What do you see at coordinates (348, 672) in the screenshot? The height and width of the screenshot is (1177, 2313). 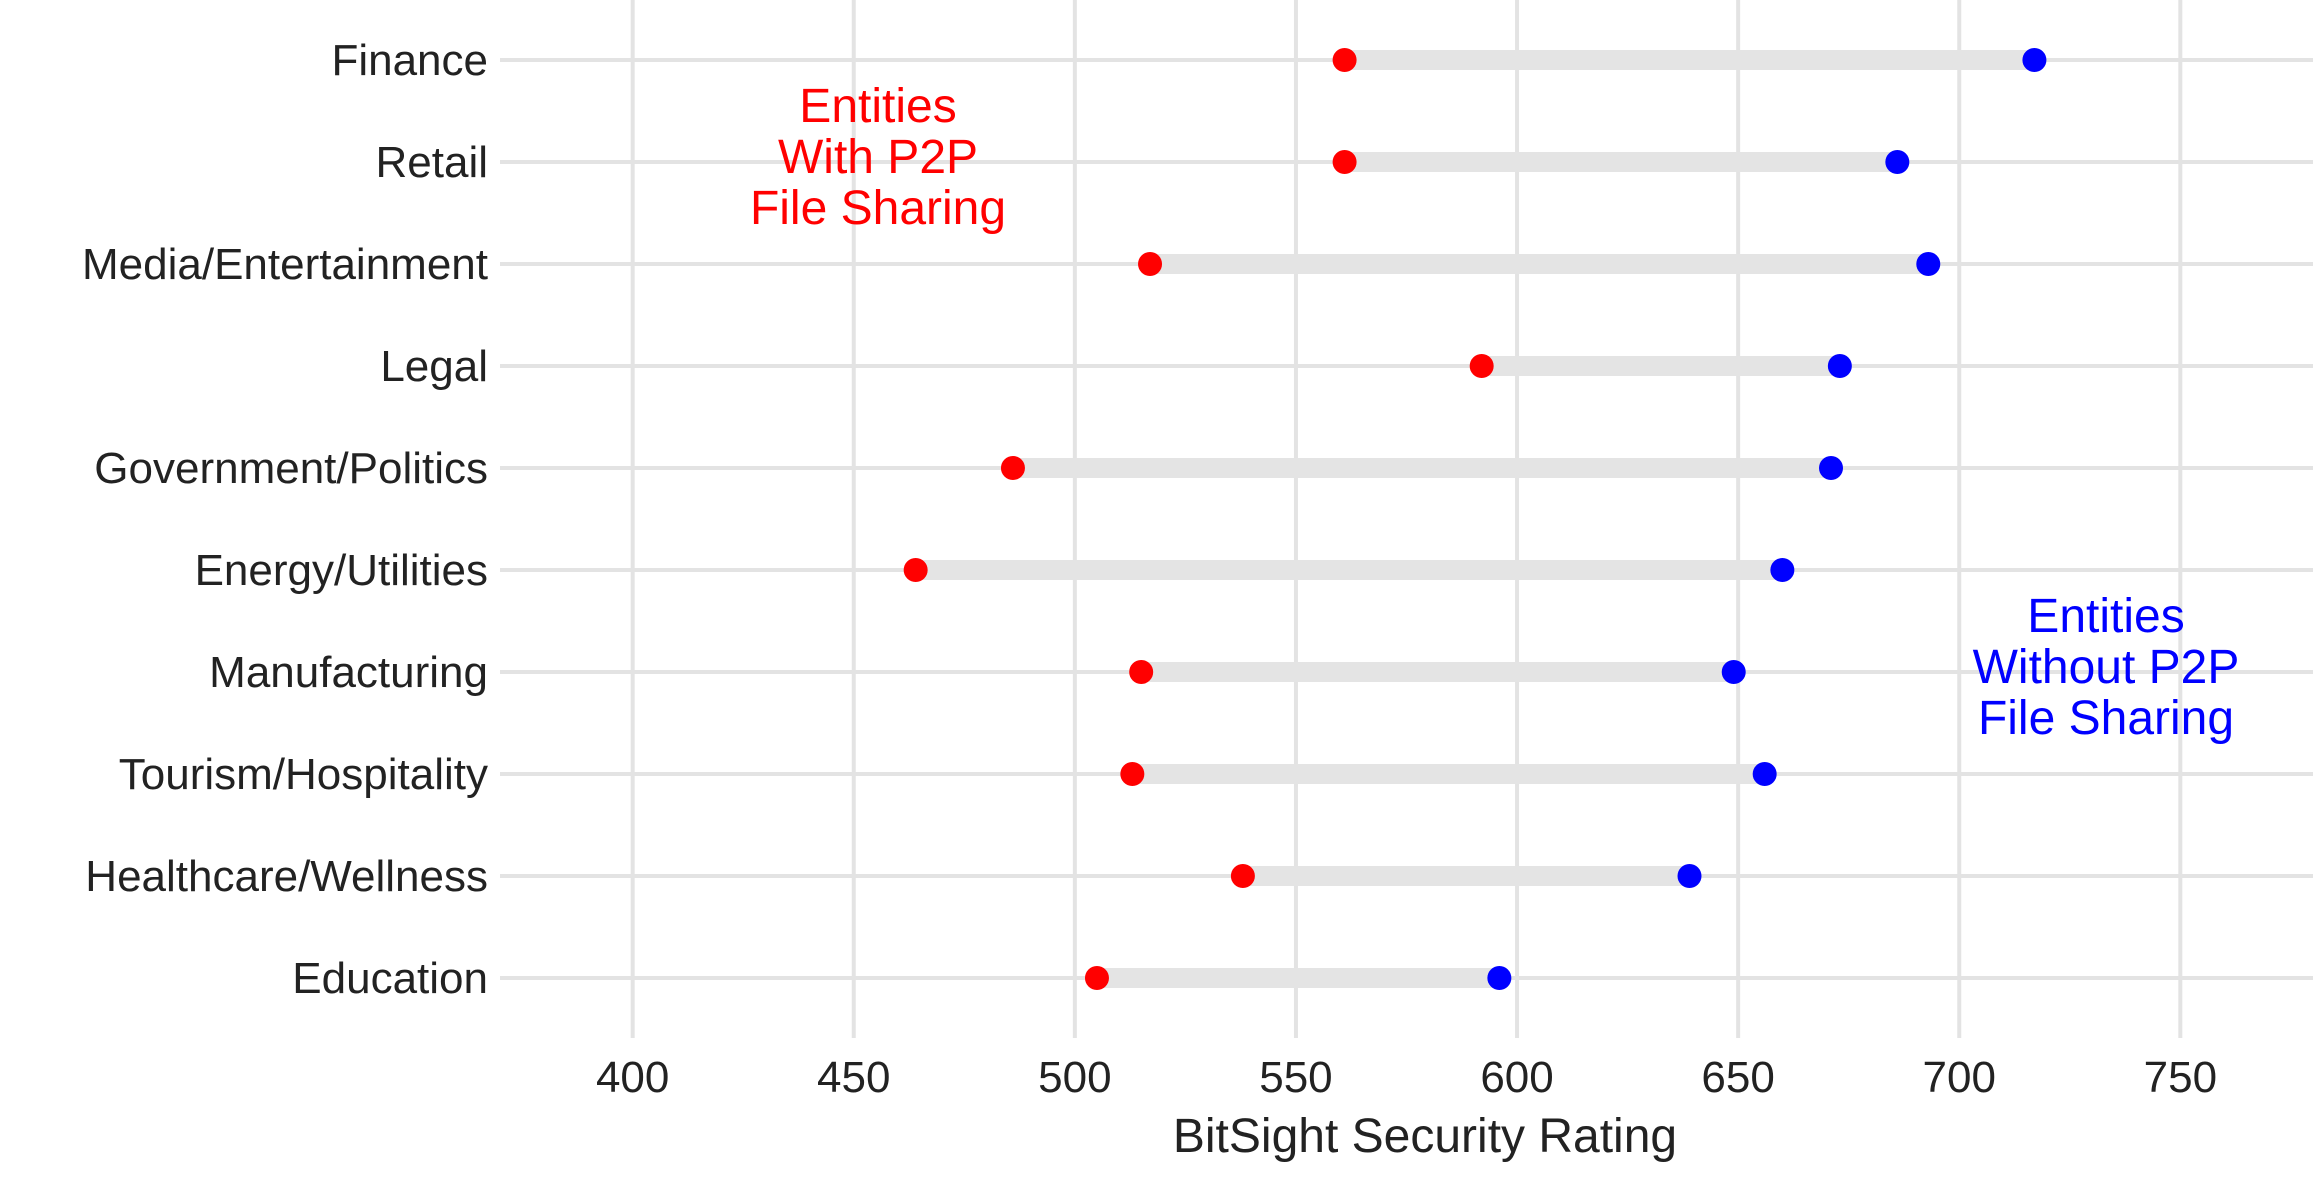 I see `category-label: Manufacturing` at bounding box center [348, 672].